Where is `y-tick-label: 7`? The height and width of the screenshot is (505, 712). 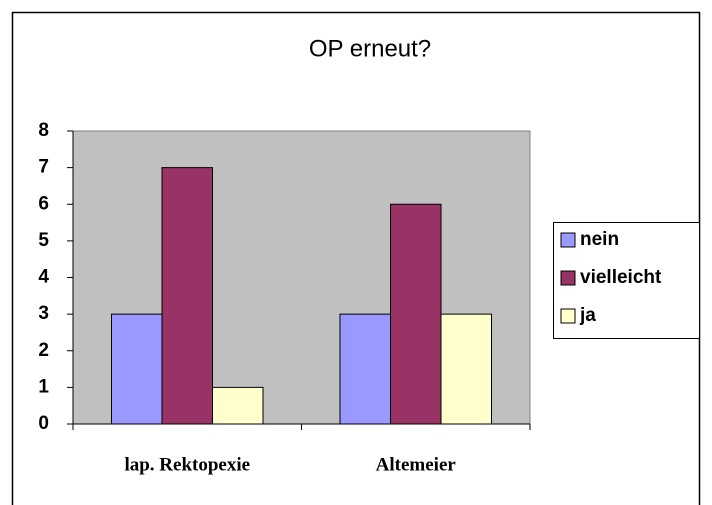 y-tick-label: 7 is located at coordinates (43, 167).